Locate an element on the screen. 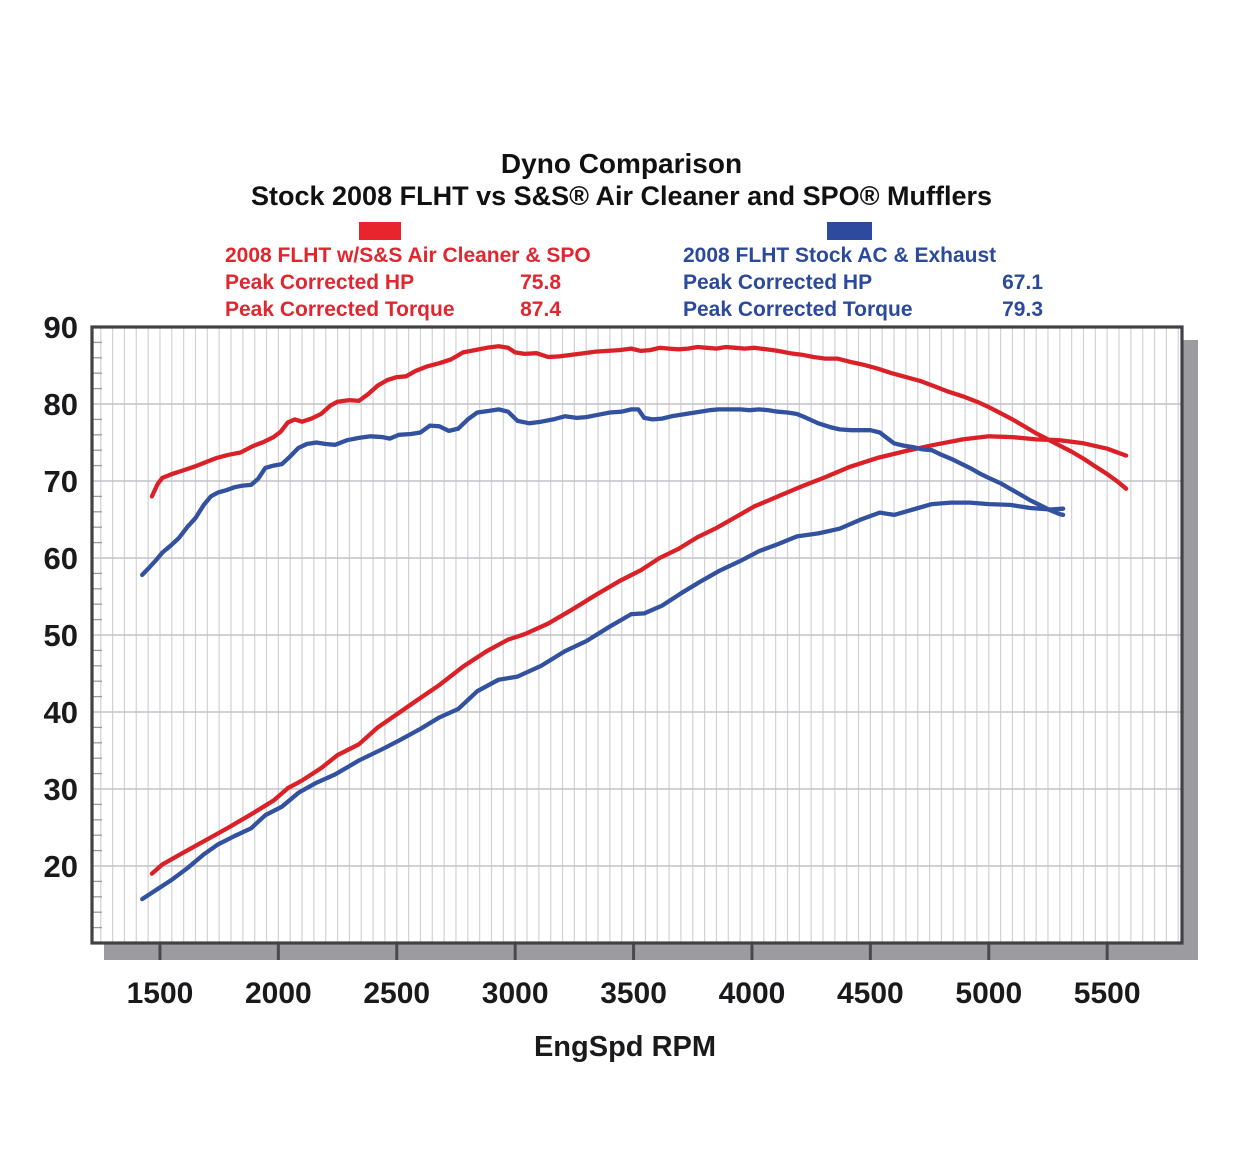  legend-red-title: 2008 FLHT w/S&S Air Cleaner & SPO is located at coordinates (408, 255).